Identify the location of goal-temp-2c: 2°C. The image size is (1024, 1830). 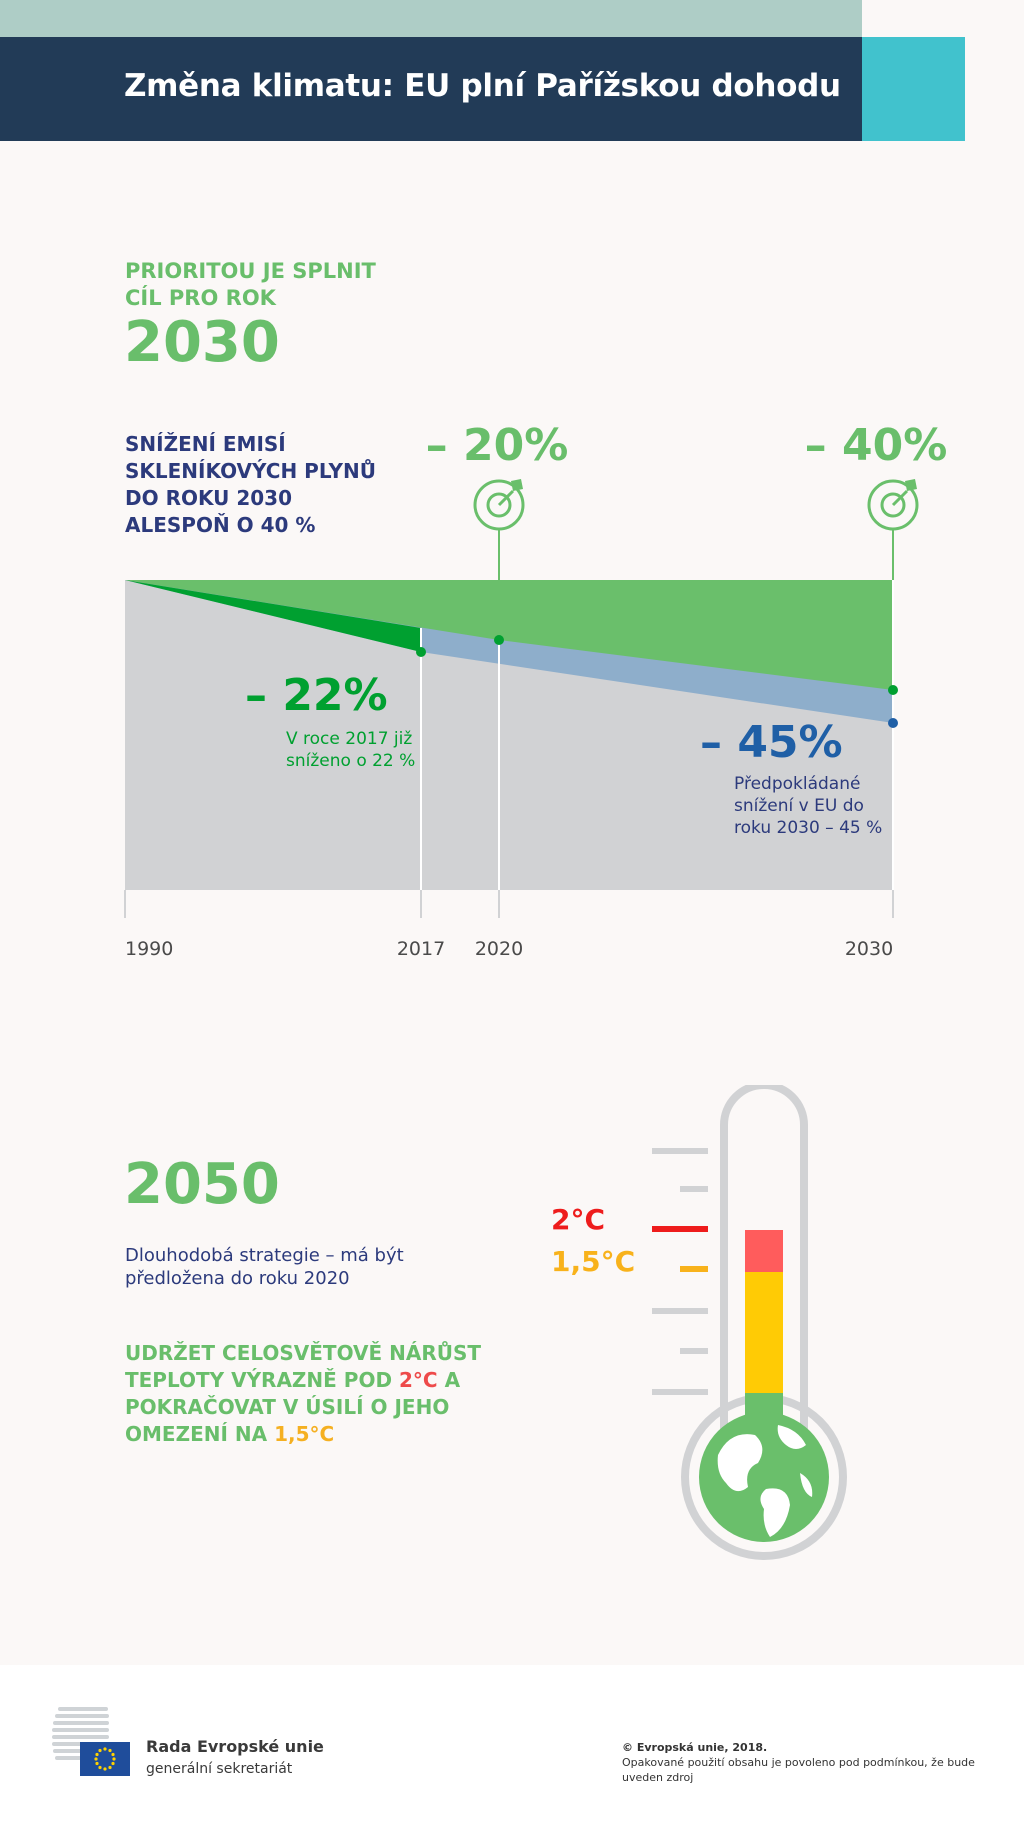
(418, 1380).